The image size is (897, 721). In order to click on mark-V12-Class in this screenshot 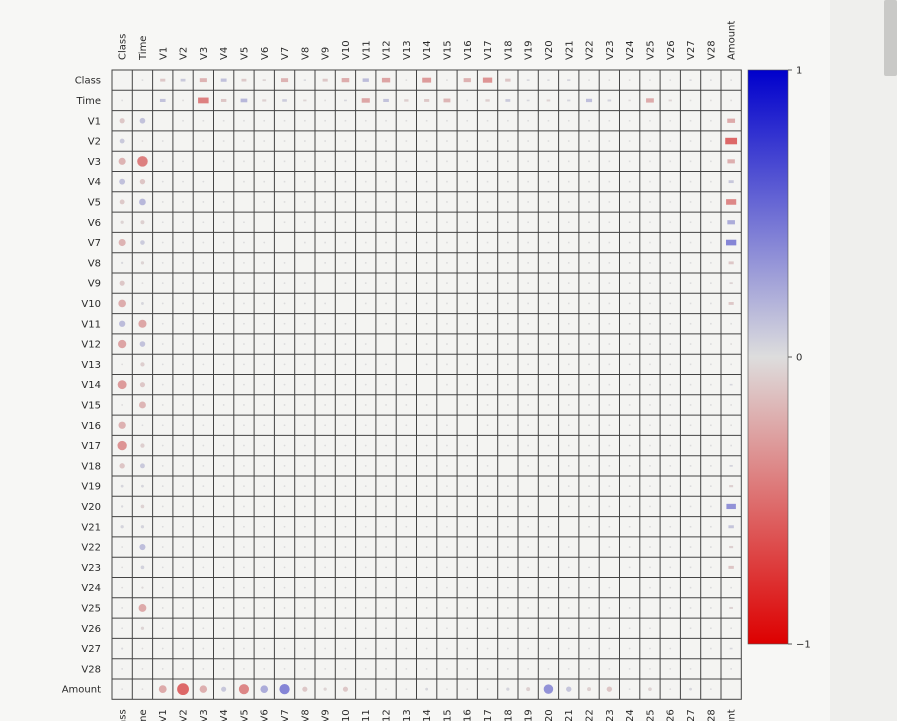, I will do `click(122, 344)`.